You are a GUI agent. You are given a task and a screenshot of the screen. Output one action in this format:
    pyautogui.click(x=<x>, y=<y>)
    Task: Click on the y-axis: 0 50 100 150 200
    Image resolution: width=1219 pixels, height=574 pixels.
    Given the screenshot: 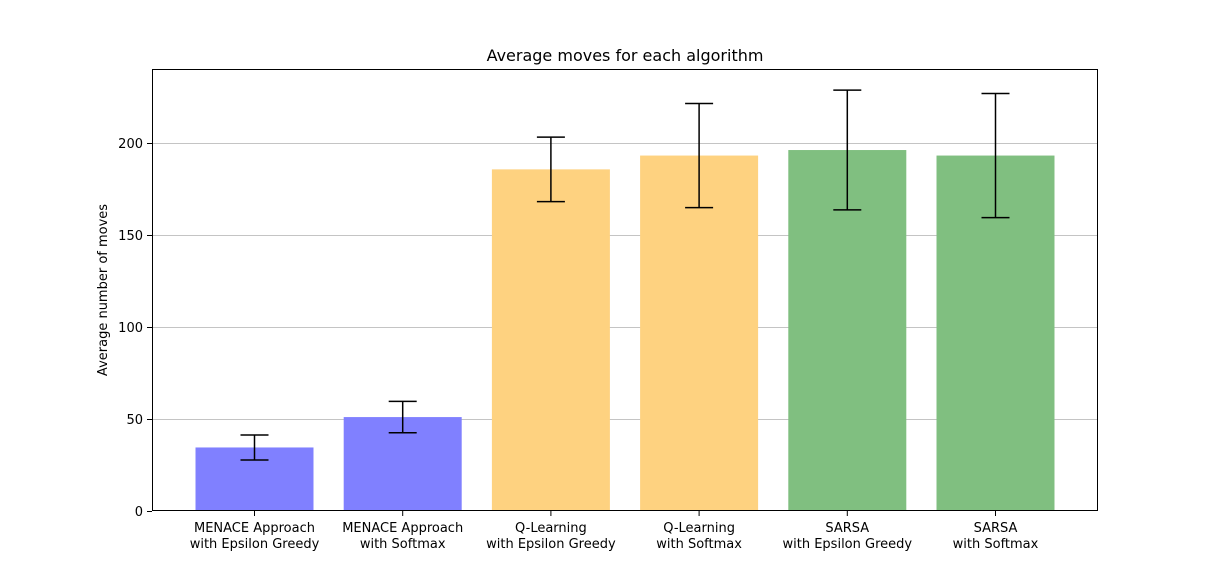 What is the action you would take?
    pyautogui.click(x=135, y=328)
    